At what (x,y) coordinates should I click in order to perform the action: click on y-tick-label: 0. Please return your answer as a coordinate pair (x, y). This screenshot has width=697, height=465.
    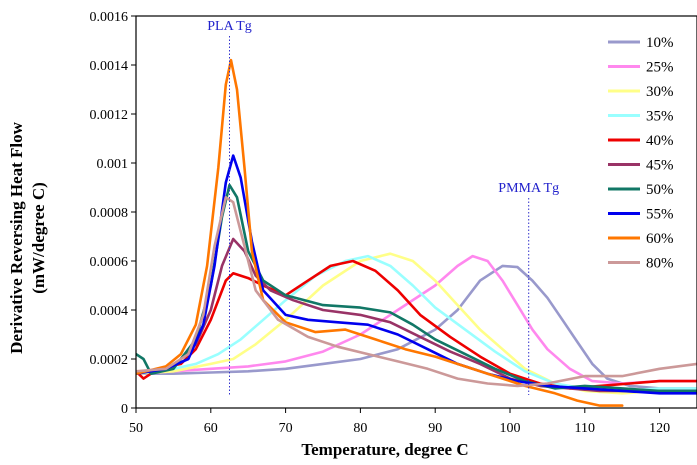
    Looking at the image, I should click on (124, 409).